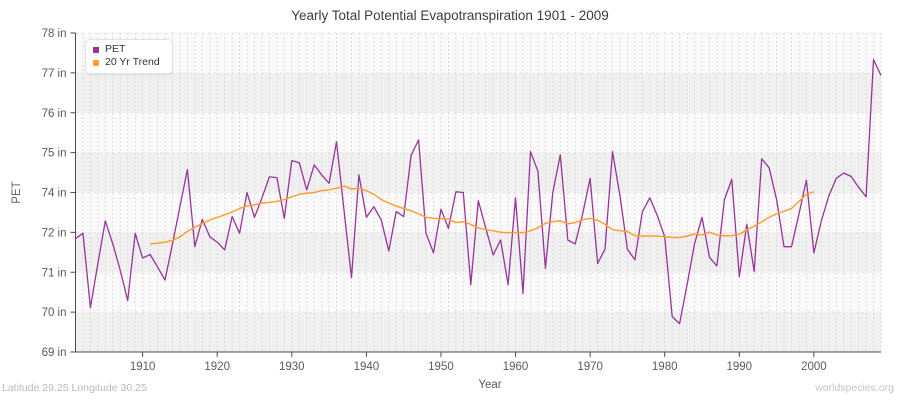 This screenshot has width=900, height=400. What do you see at coordinates (54, 353) in the screenshot?
I see `y-tick-label: 69 in` at bounding box center [54, 353].